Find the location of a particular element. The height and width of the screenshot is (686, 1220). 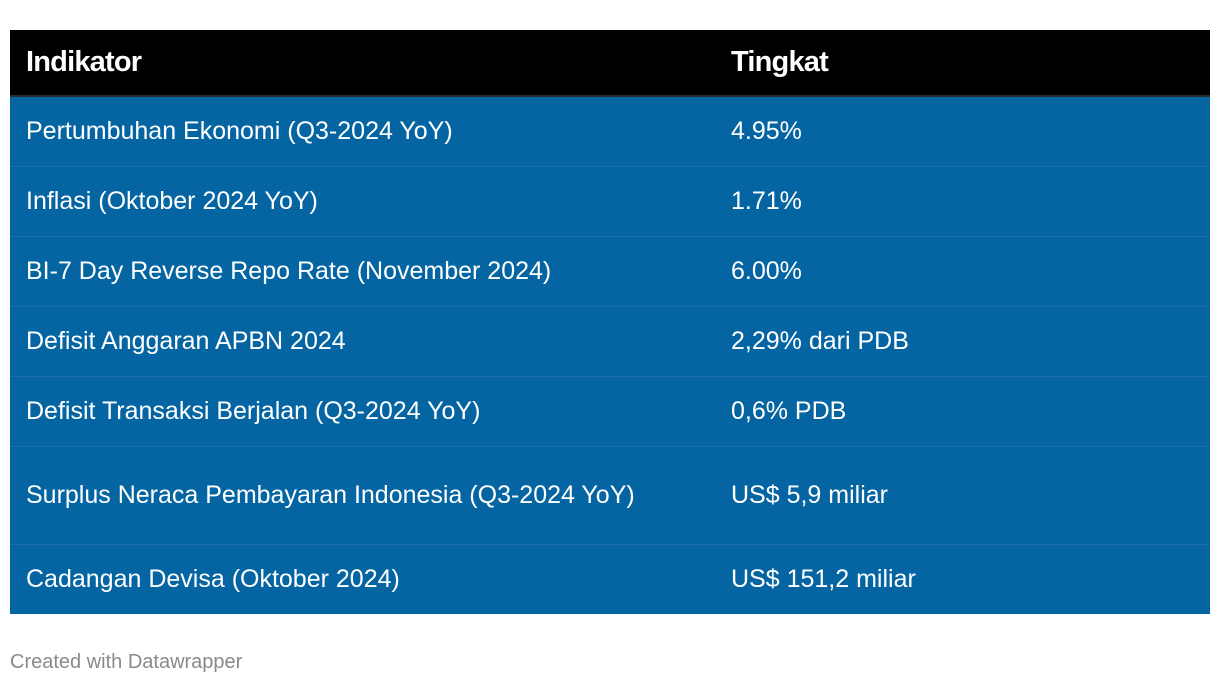

column-header-tingkat: Tingkat is located at coordinates (962, 63).